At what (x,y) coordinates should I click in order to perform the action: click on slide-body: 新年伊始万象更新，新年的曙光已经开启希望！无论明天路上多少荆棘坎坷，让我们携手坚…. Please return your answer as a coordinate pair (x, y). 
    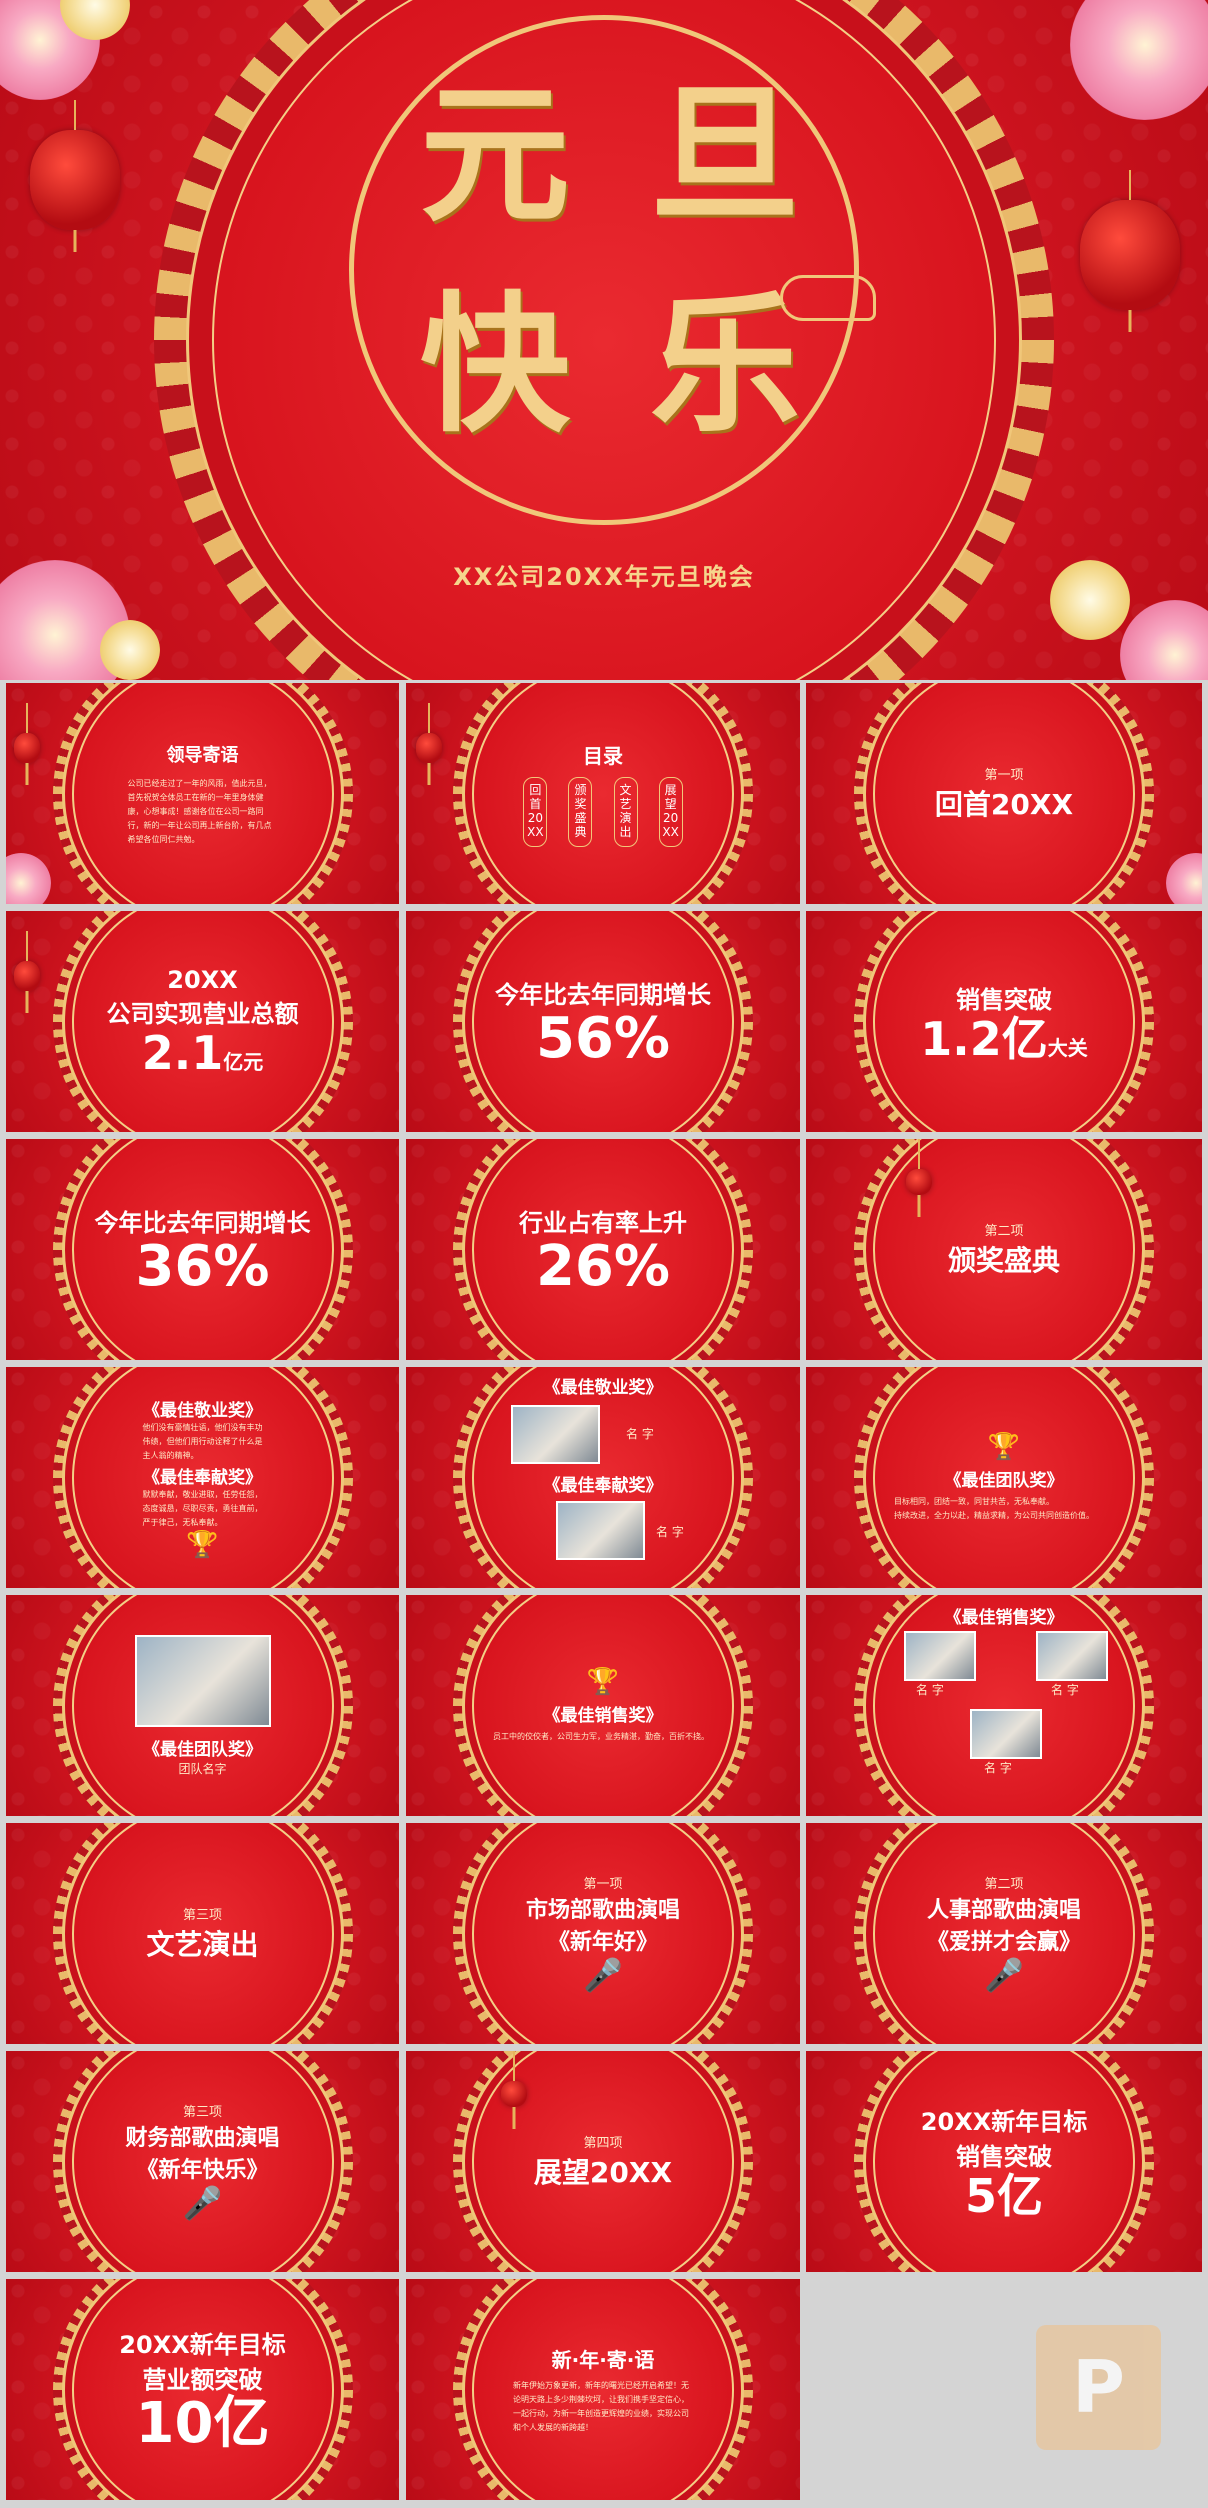
    Looking at the image, I should click on (601, 2406).